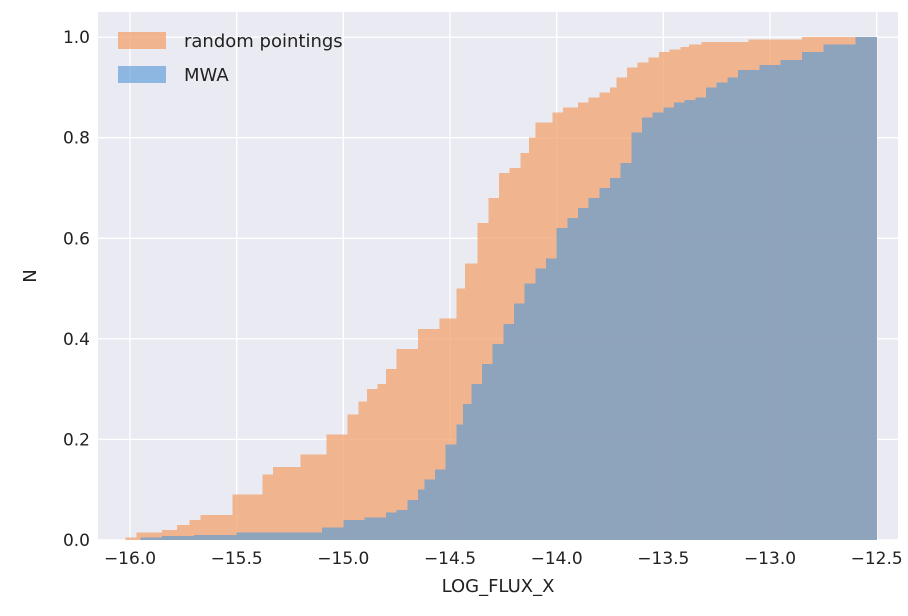  Describe the element at coordinates (450, 559) in the screenshot. I see `x-tick-label: −14.5` at that location.